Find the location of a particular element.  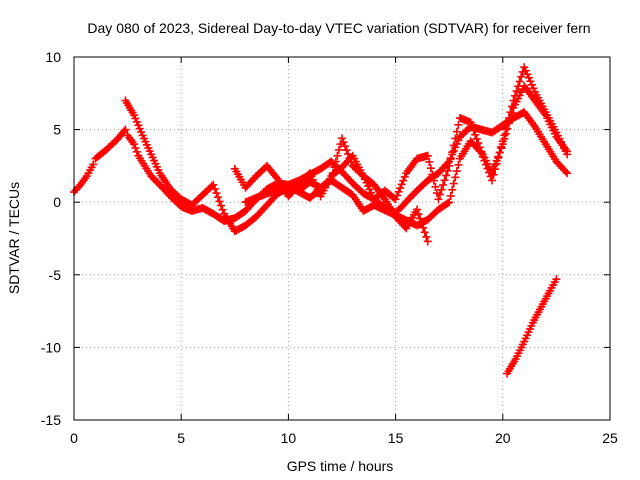

x-tick-label: 20 is located at coordinates (503, 438).